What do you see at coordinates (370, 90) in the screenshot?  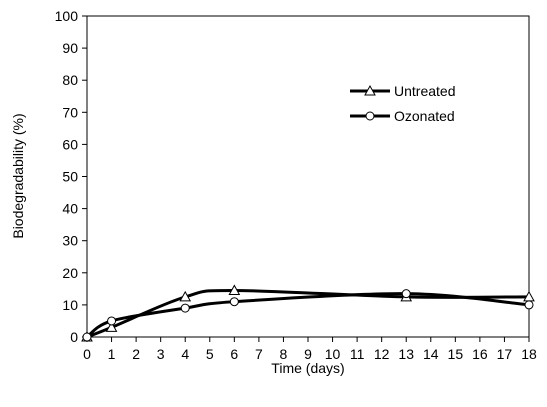 I see `legend-marker-triangle` at bounding box center [370, 90].